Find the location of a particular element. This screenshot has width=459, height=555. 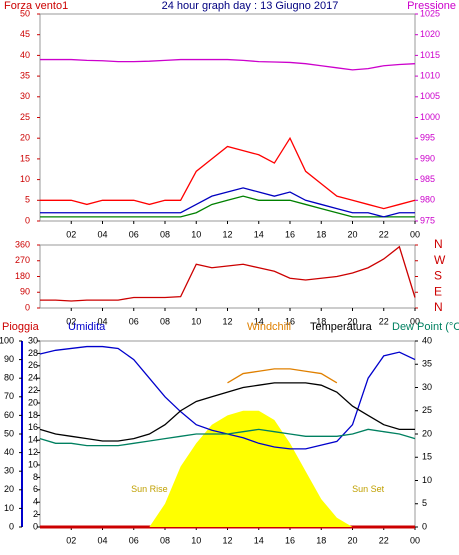

annotation: Sun Rise is located at coordinates (149, 489).